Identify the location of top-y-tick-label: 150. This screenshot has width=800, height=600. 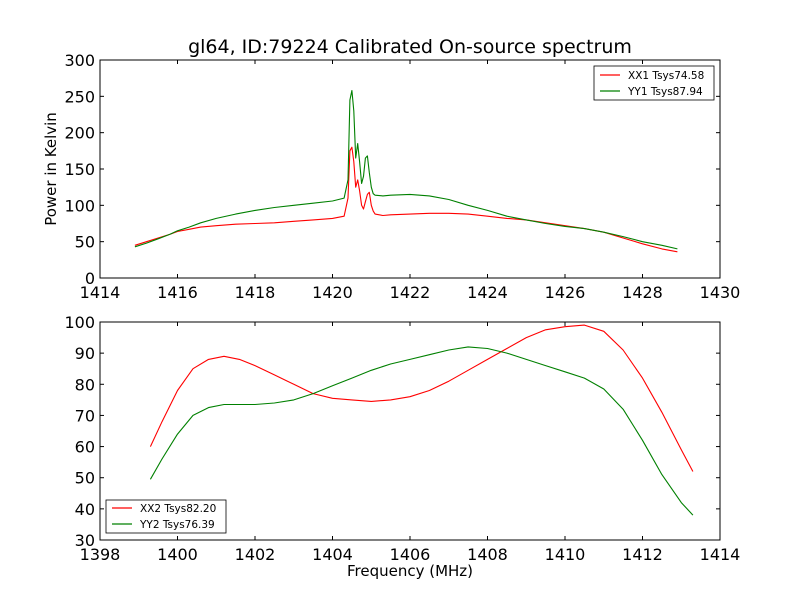
(79, 169).